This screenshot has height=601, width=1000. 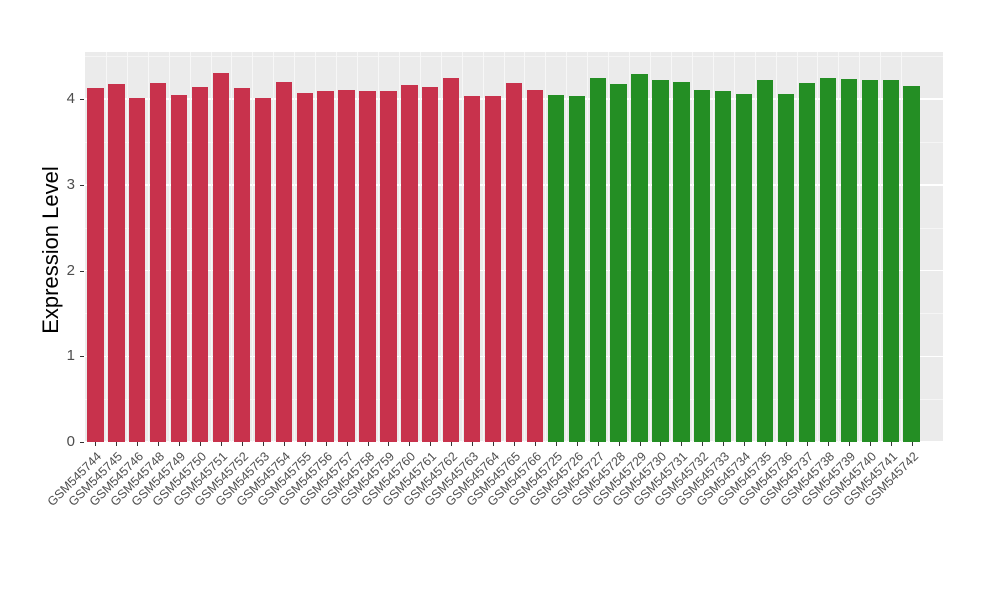 I want to click on grid-line-minor, so click(x=514, y=57).